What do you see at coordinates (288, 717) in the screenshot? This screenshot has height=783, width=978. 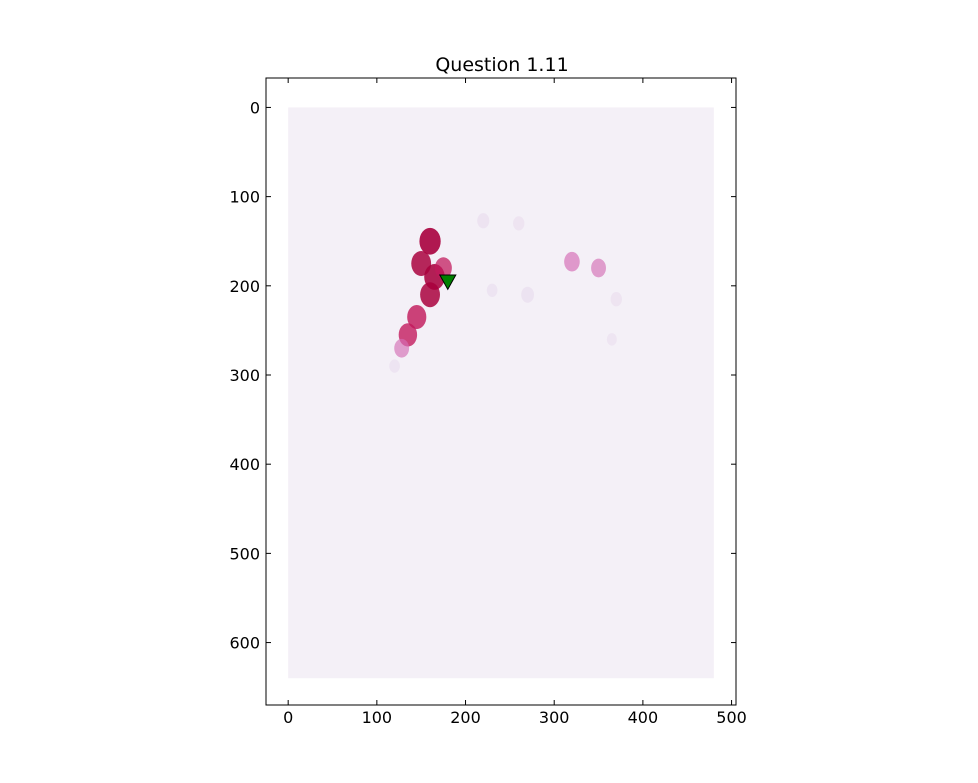 I see `x-tick-label: 0` at bounding box center [288, 717].